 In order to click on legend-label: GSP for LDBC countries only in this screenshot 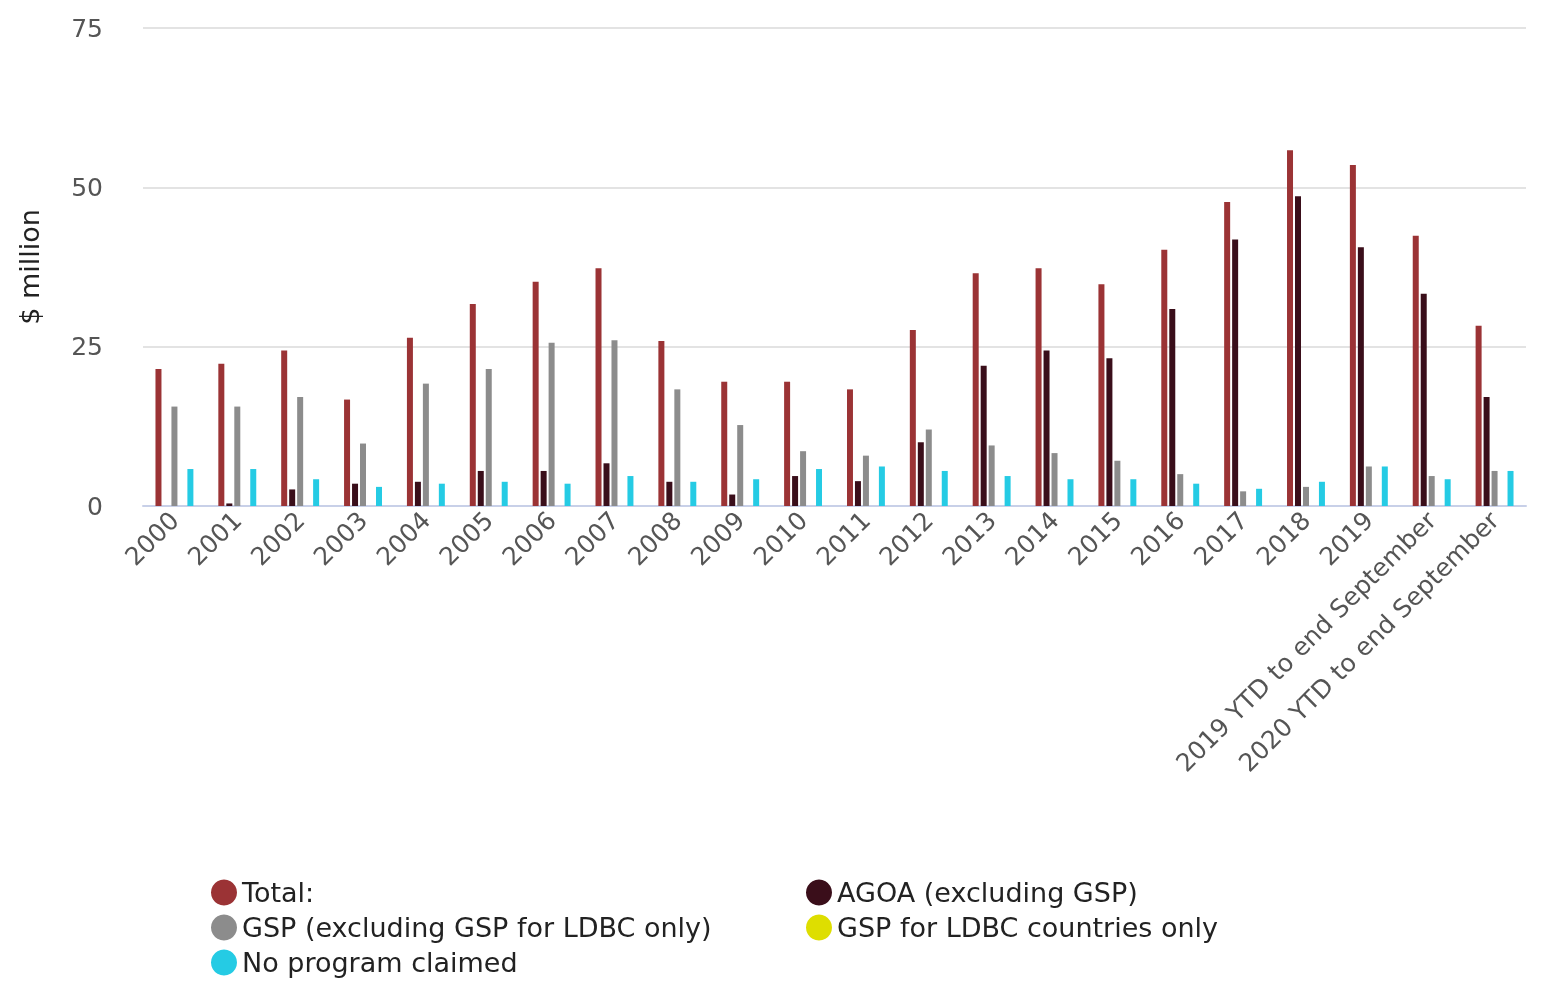, I will do `click(1028, 927)`.